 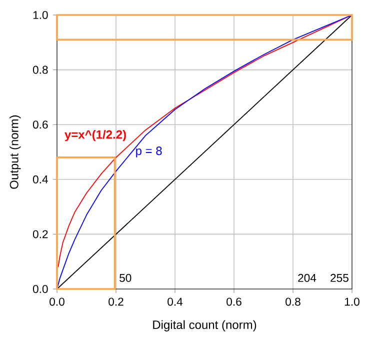 What do you see at coordinates (40, 70) in the screenshot?
I see `y-tick-label: 0.8` at bounding box center [40, 70].